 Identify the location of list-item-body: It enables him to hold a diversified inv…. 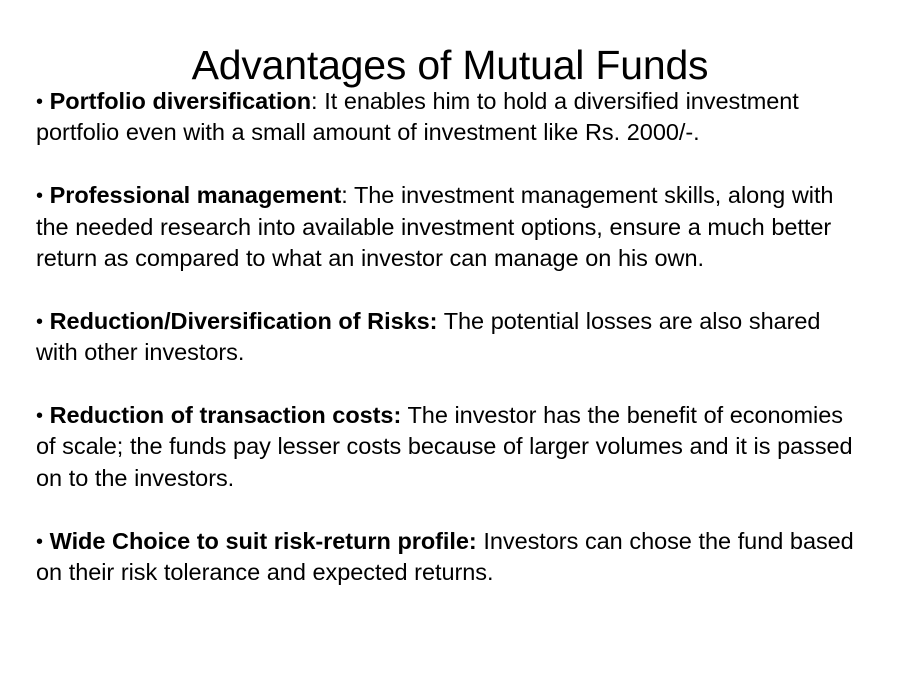
(417, 117).